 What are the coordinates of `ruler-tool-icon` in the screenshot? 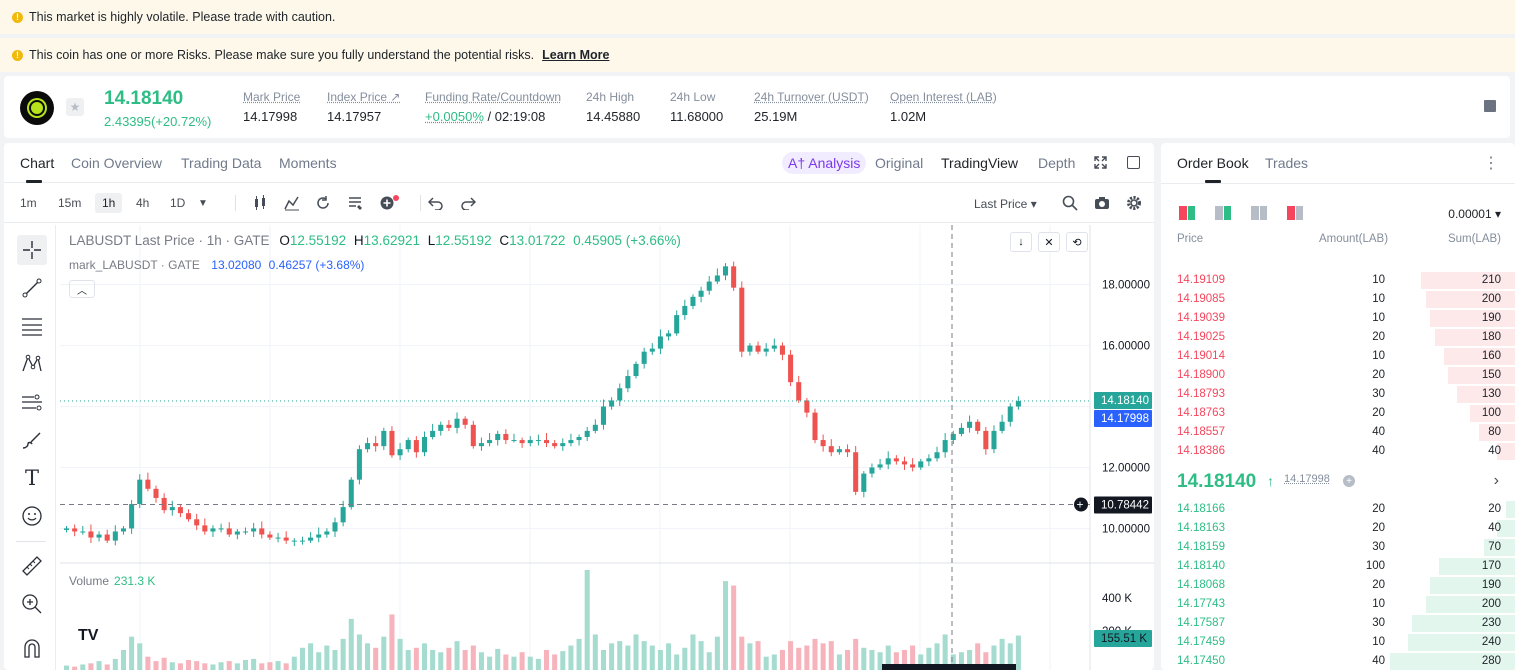 It's located at (32, 566).